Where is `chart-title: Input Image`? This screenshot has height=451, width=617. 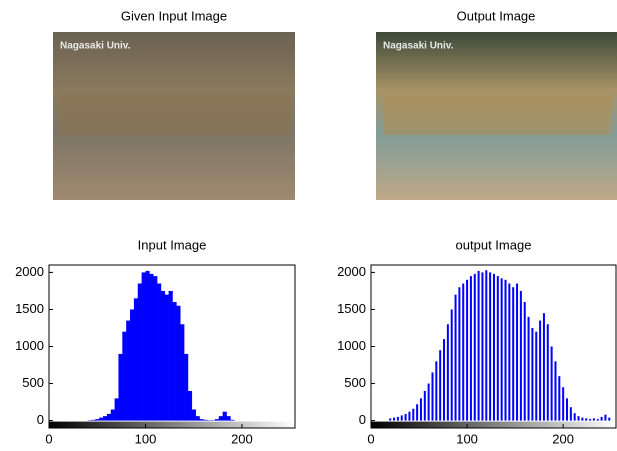
chart-title: Input Image is located at coordinates (172, 244).